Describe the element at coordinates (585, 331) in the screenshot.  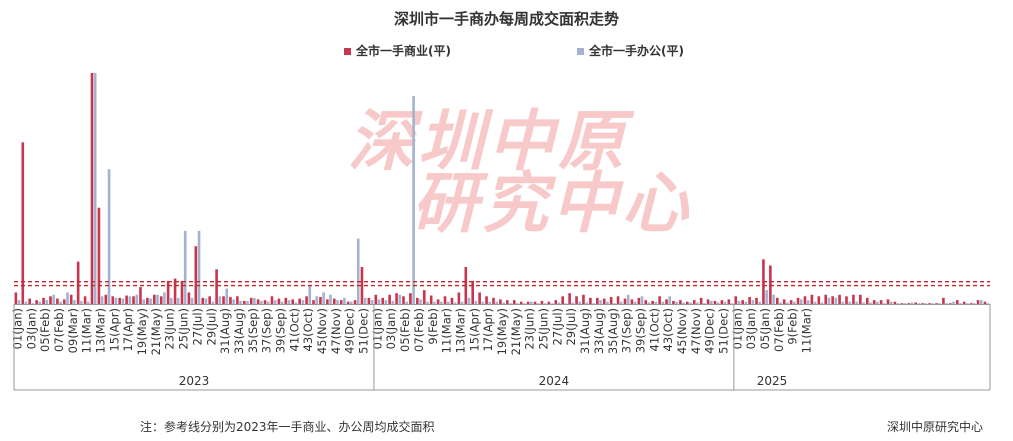
I see `x-tick-label-2024-15: 31(Aug)` at that location.